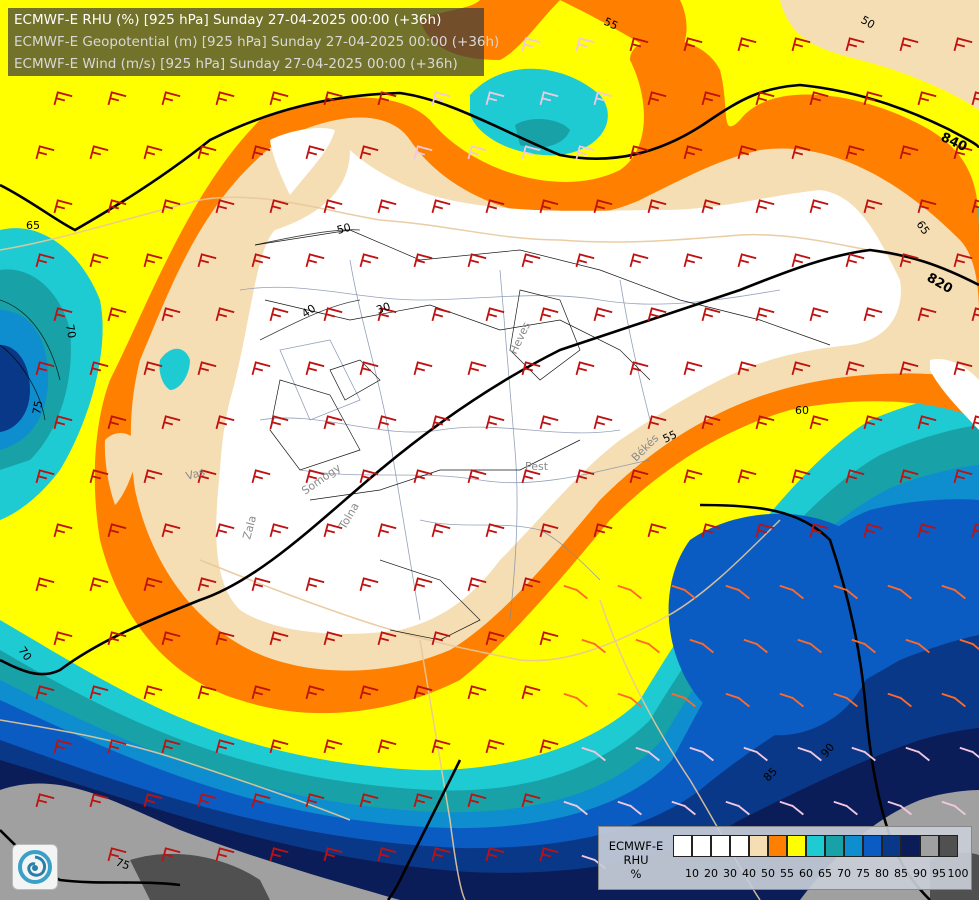 The height and width of the screenshot is (900, 979). I want to click on rhu-dry-pocket-north, so click(302, 161).